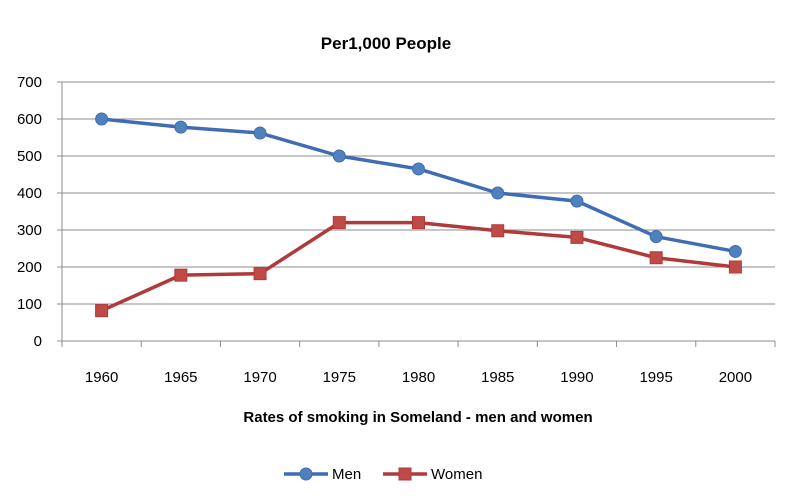  Describe the element at coordinates (180, 377) in the screenshot. I see `x-tick-label: 1965` at that location.